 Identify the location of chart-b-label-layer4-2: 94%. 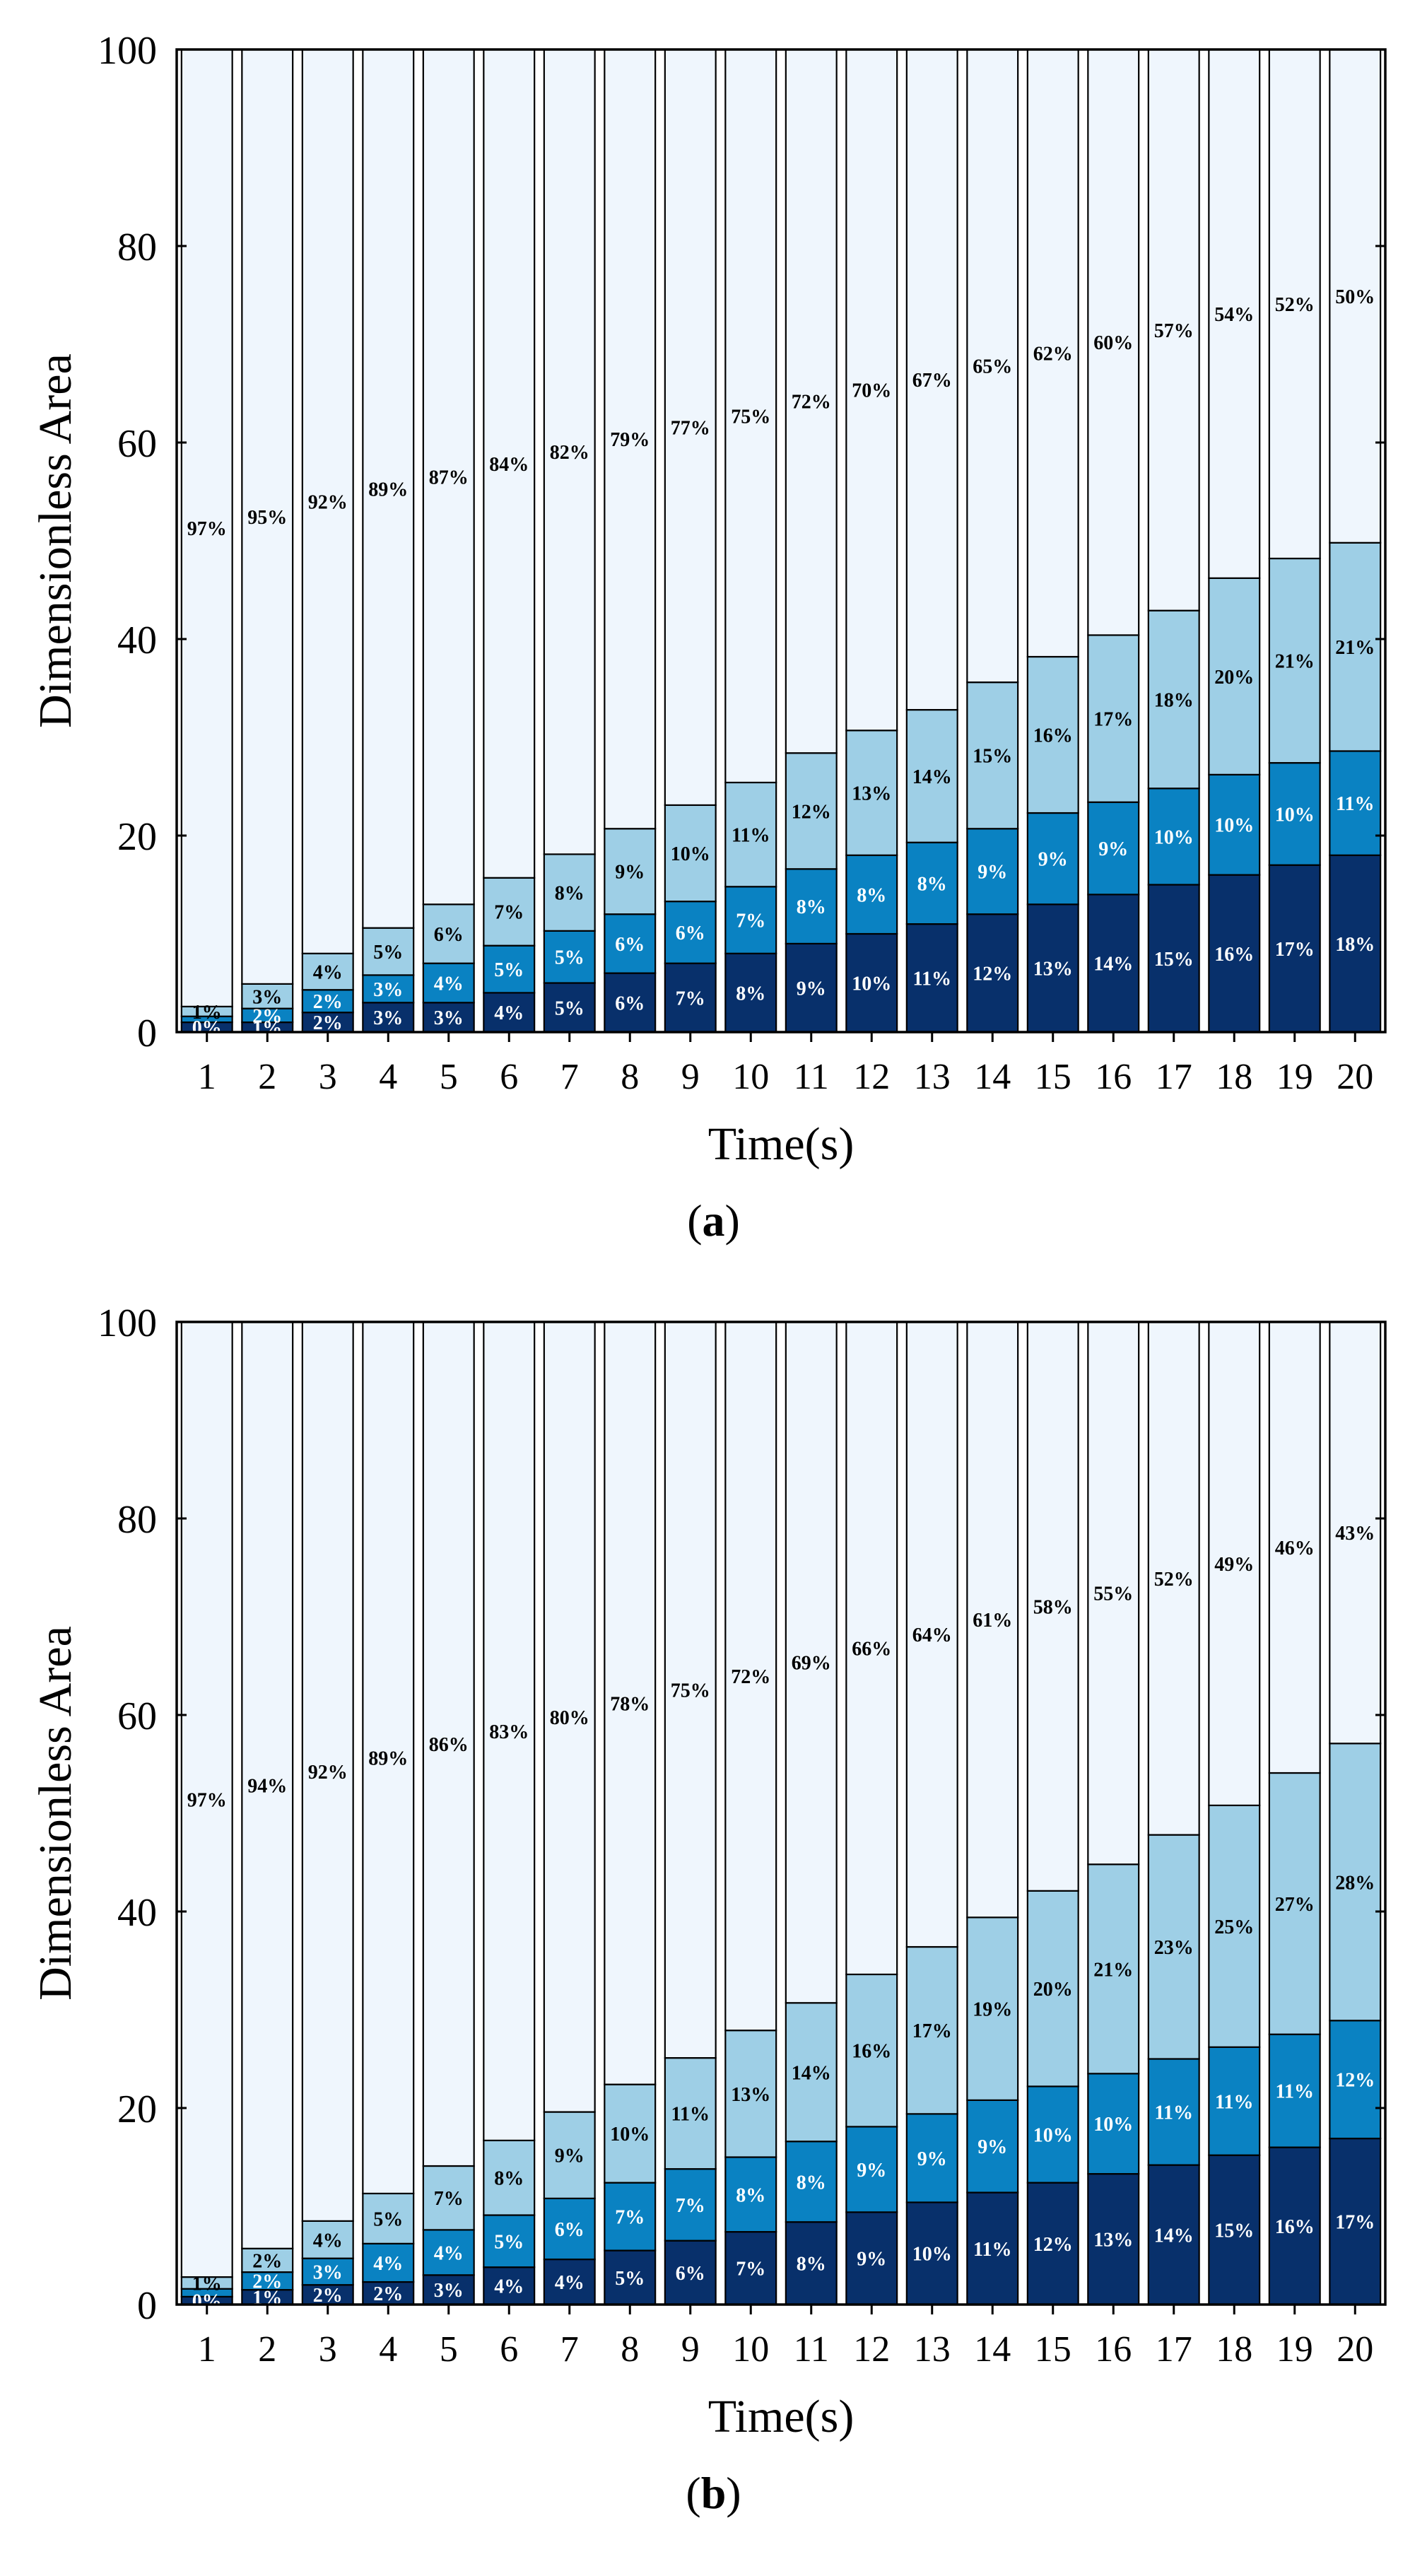
(267, 1786).